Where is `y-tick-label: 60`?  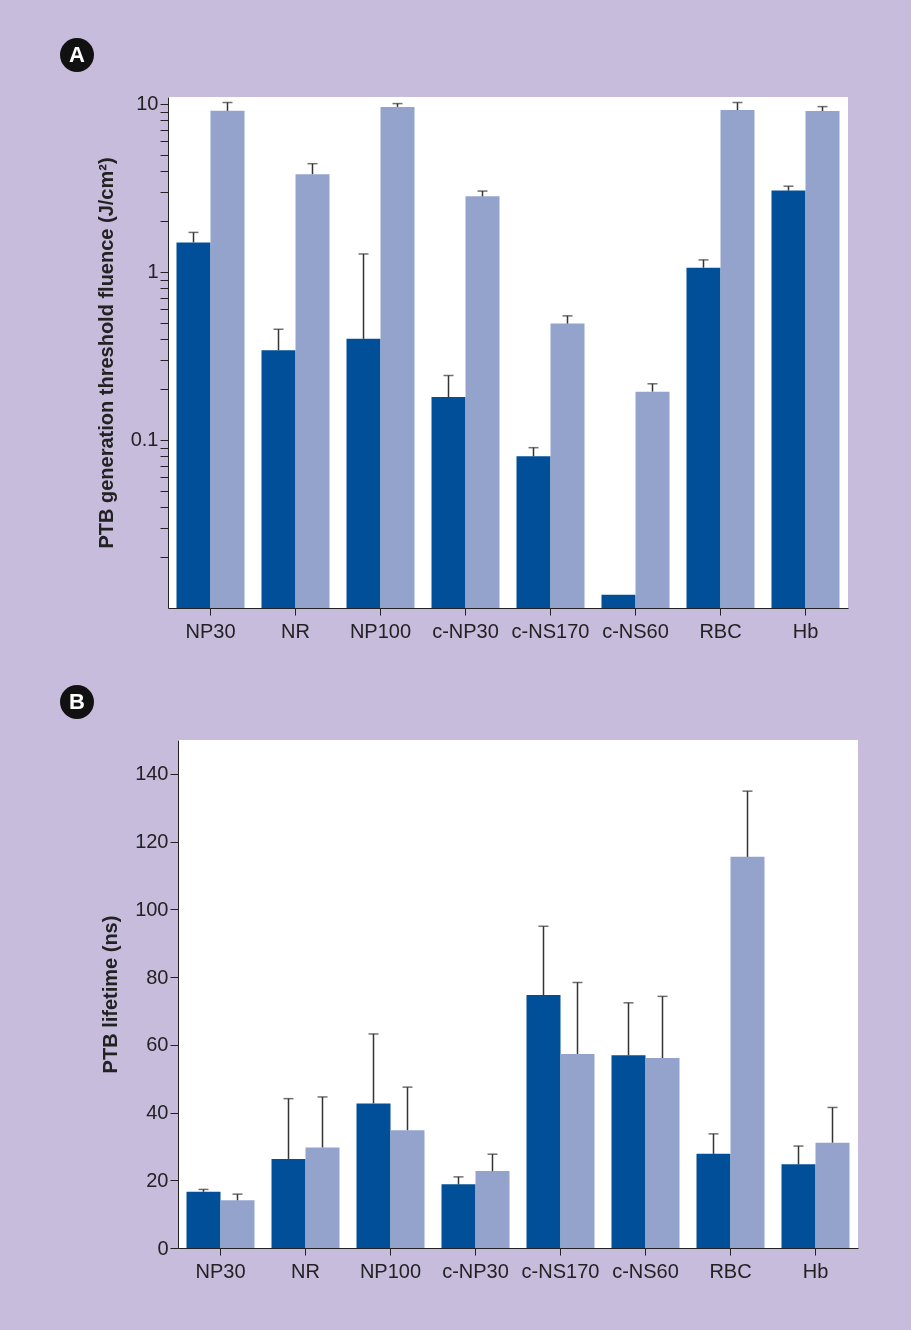 y-tick-label: 60 is located at coordinates (157, 1044).